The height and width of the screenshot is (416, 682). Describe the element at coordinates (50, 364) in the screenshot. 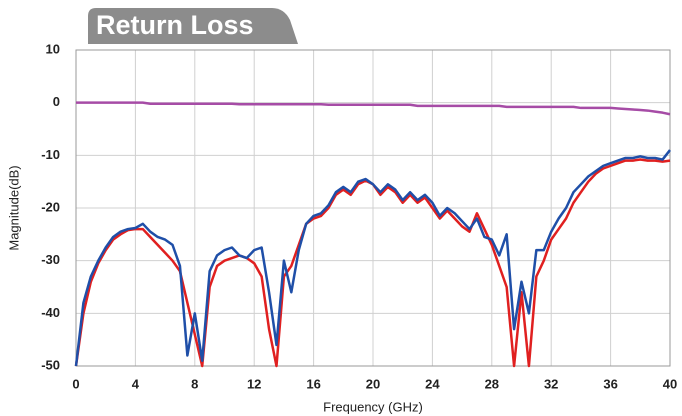

I see `y-tick-label: -50` at that location.